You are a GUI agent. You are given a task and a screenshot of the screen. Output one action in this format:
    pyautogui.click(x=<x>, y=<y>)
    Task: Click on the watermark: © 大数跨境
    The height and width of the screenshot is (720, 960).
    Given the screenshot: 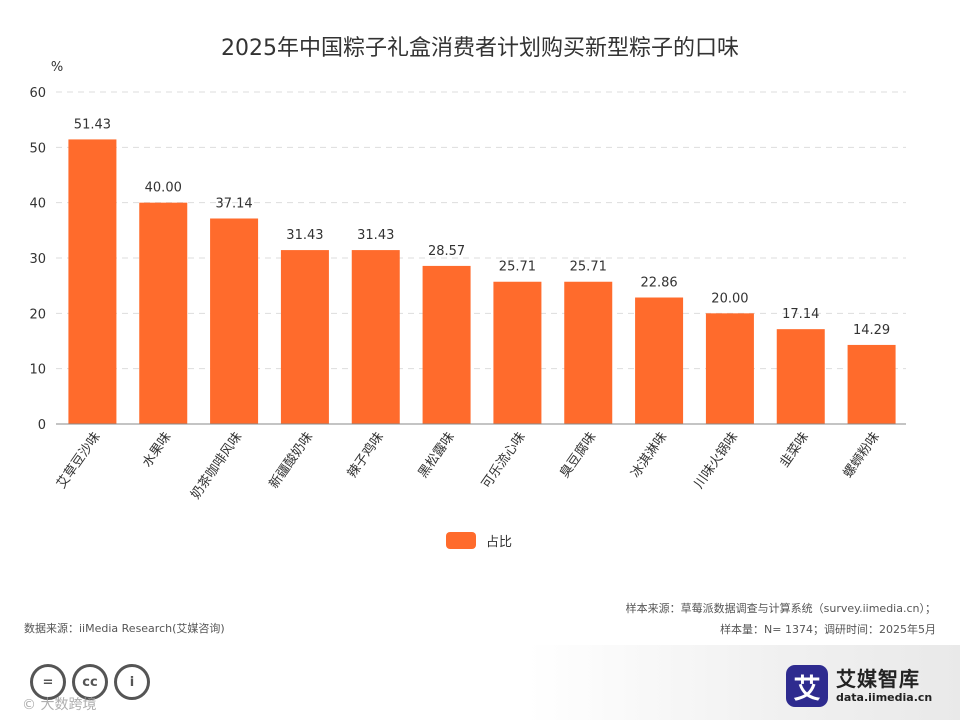 What is the action you would take?
    pyautogui.click(x=59, y=705)
    